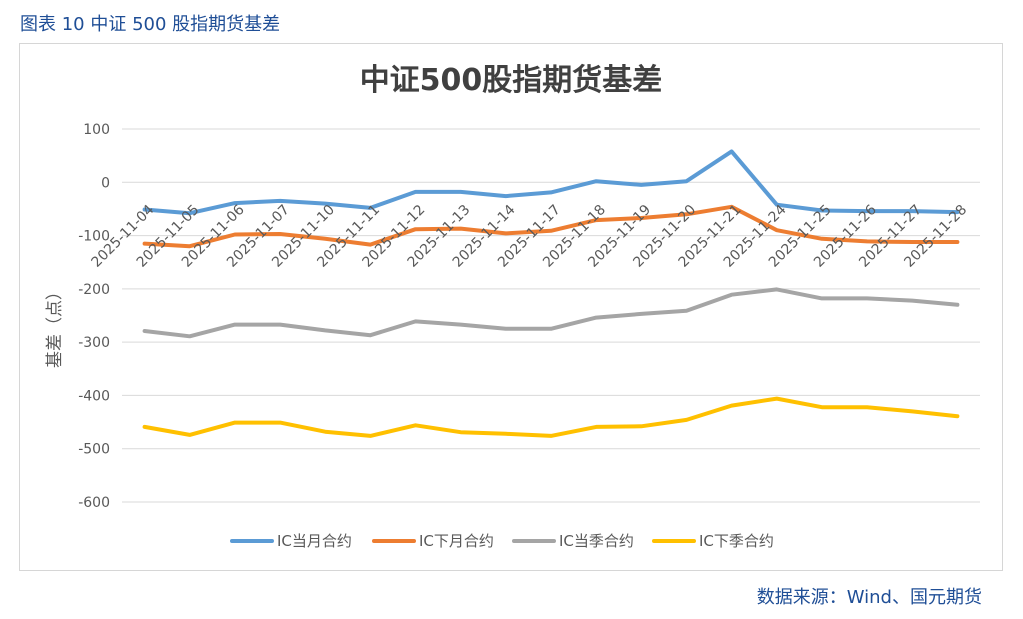 This screenshot has width=1023, height=619. Describe the element at coordinates (55, 325) in the screenshot. I see `y-axis-label: 基差（点）` at that location.